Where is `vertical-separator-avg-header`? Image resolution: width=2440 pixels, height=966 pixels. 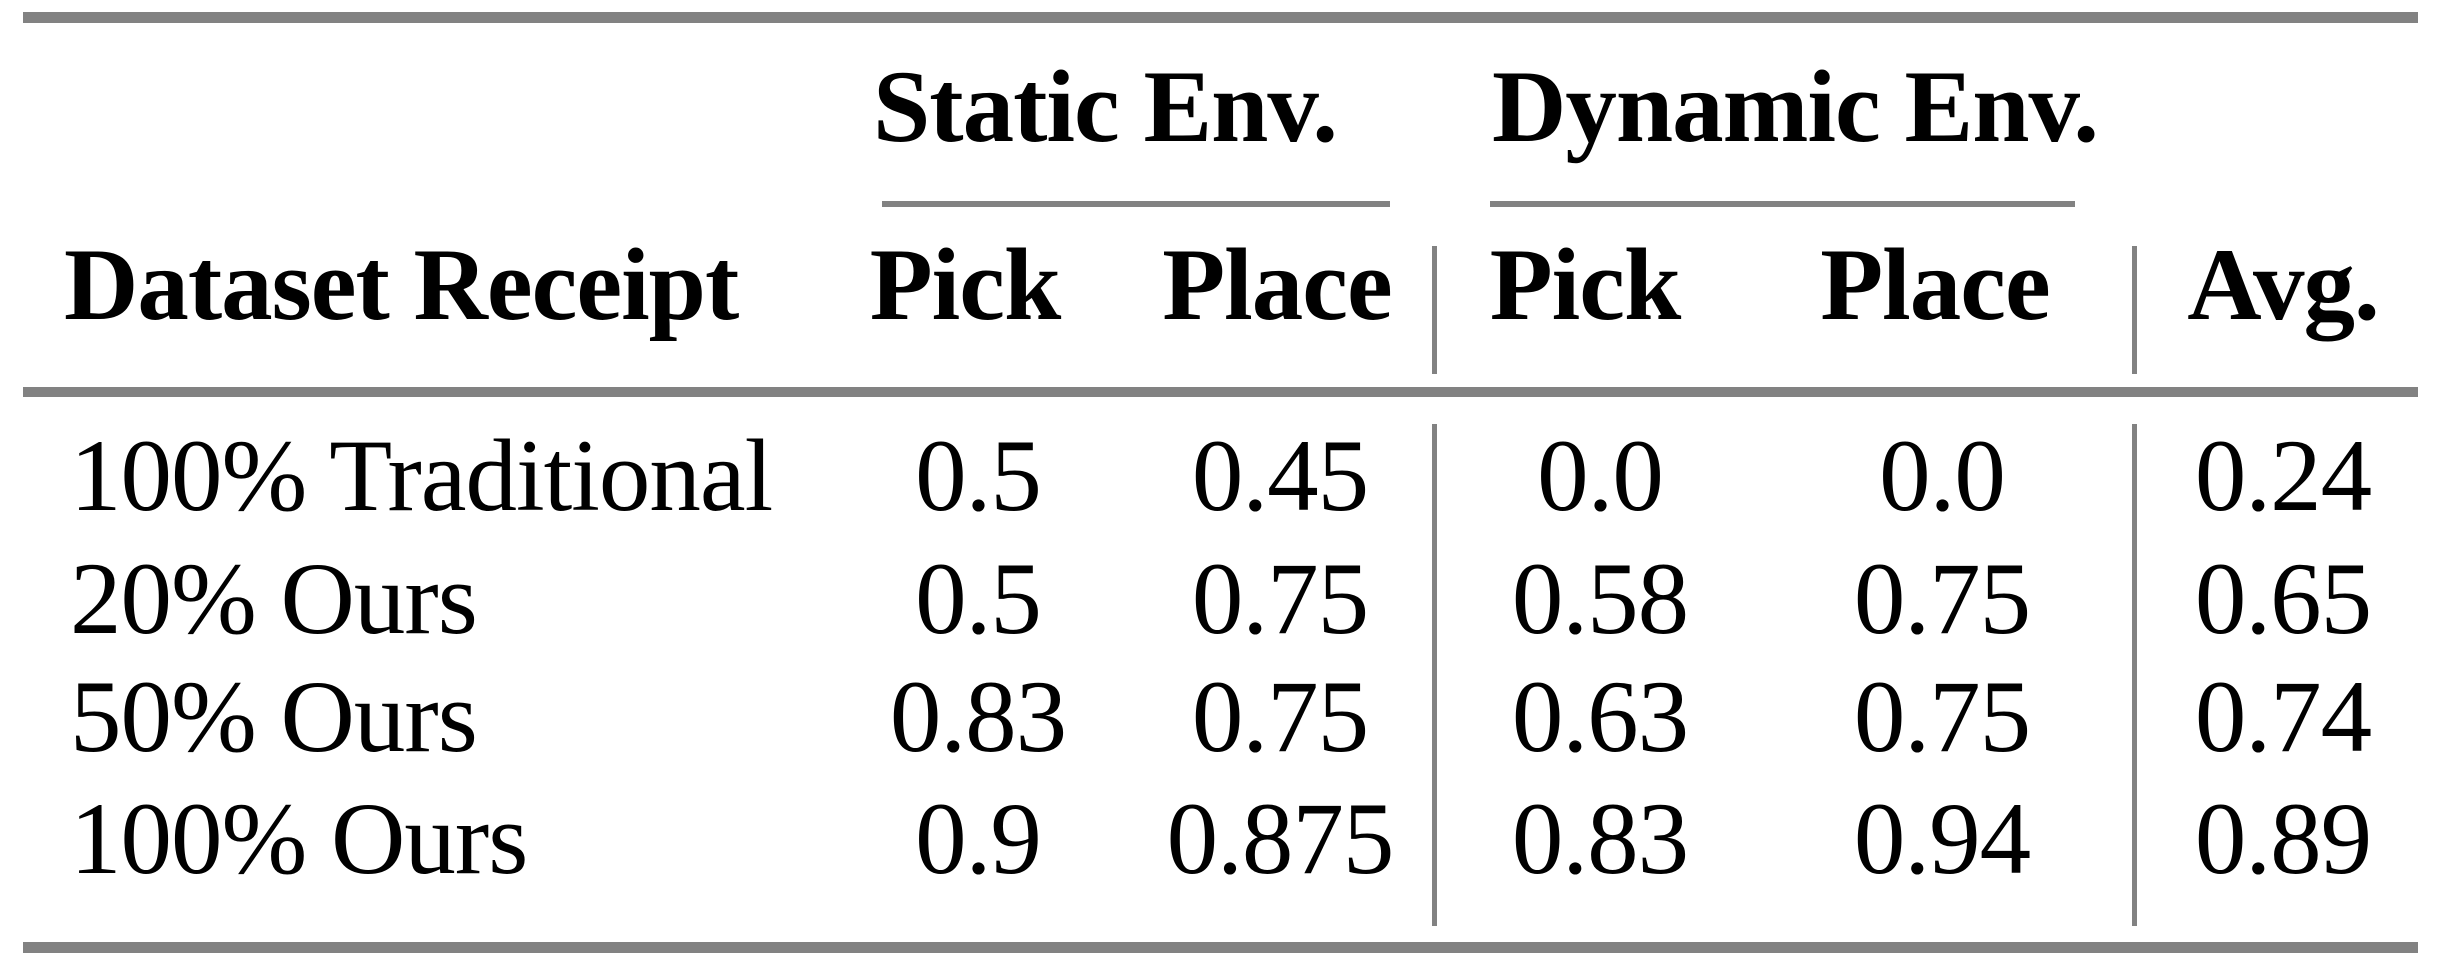
vertical-separator-avg-header is located at coordinates (2134, 310).